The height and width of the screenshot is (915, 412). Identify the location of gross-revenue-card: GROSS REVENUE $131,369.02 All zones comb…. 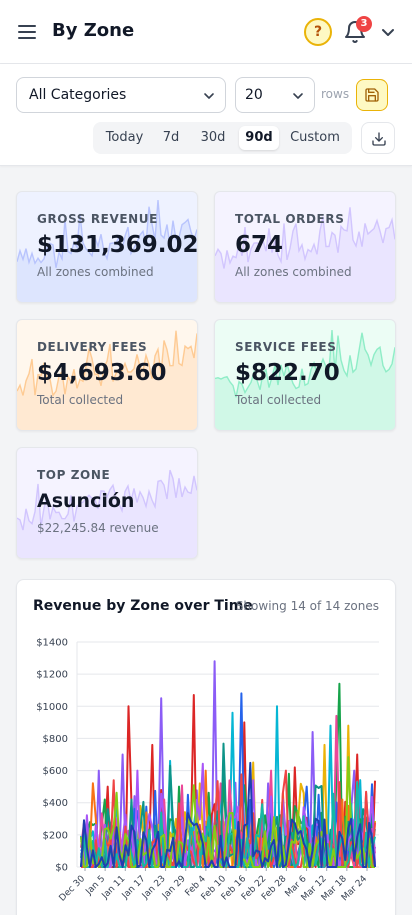
(107, 247).